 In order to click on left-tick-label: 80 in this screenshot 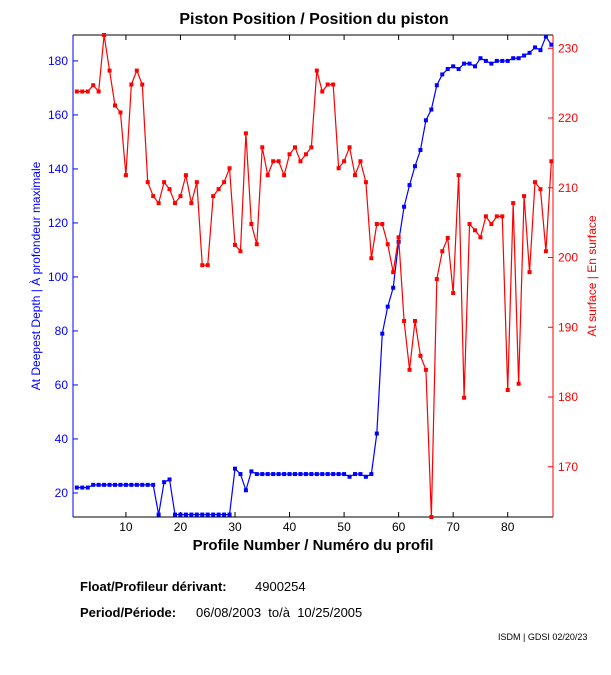, I will do `click(62, 331)`.